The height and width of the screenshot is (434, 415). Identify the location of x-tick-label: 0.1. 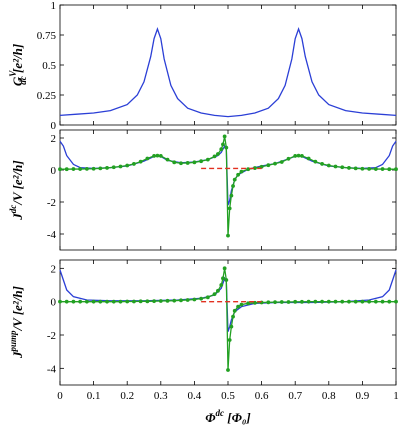
(94, 396).